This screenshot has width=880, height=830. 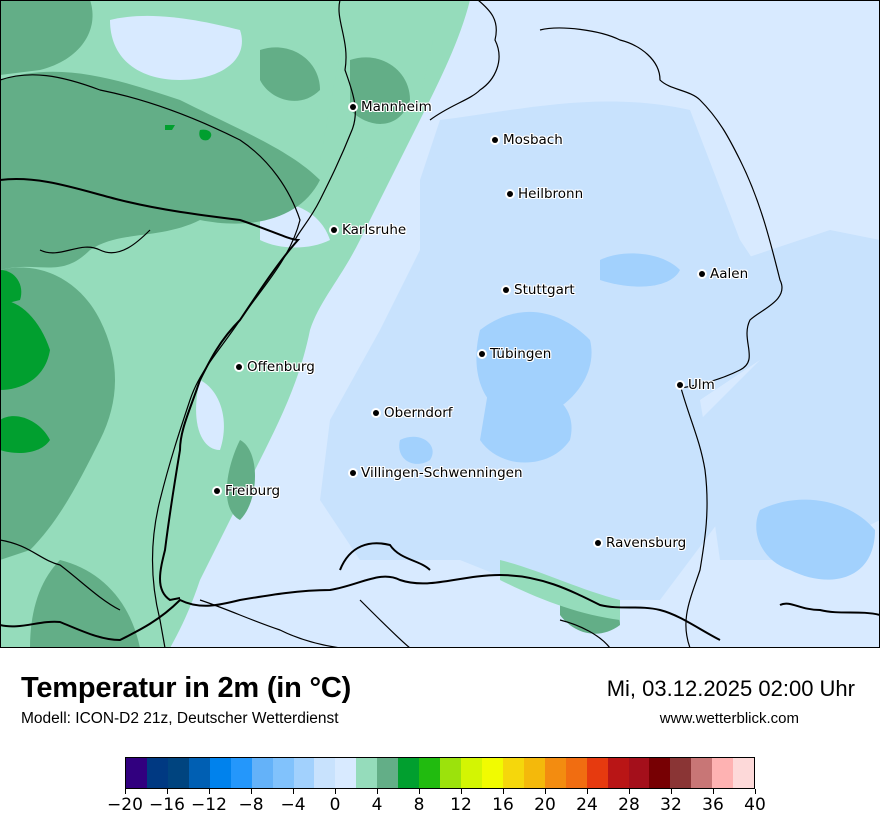 I want to click on city-aalen: Aalen, so click(x=723, y=274).